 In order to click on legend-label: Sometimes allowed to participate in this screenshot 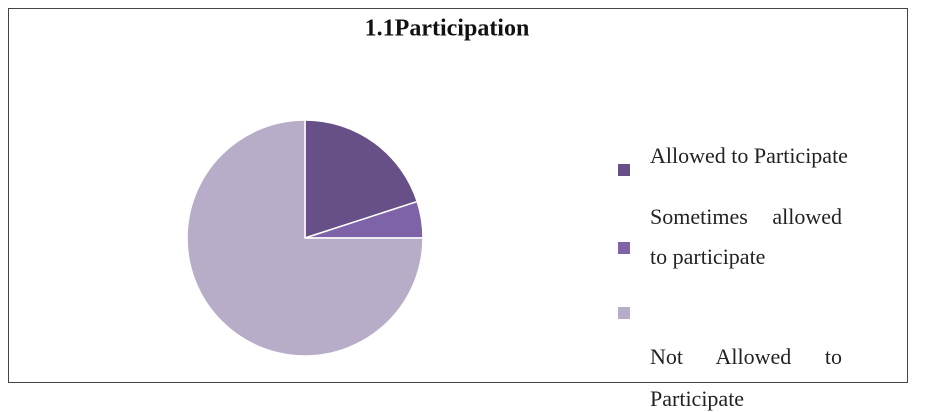, I will do `click(746, 236)`.